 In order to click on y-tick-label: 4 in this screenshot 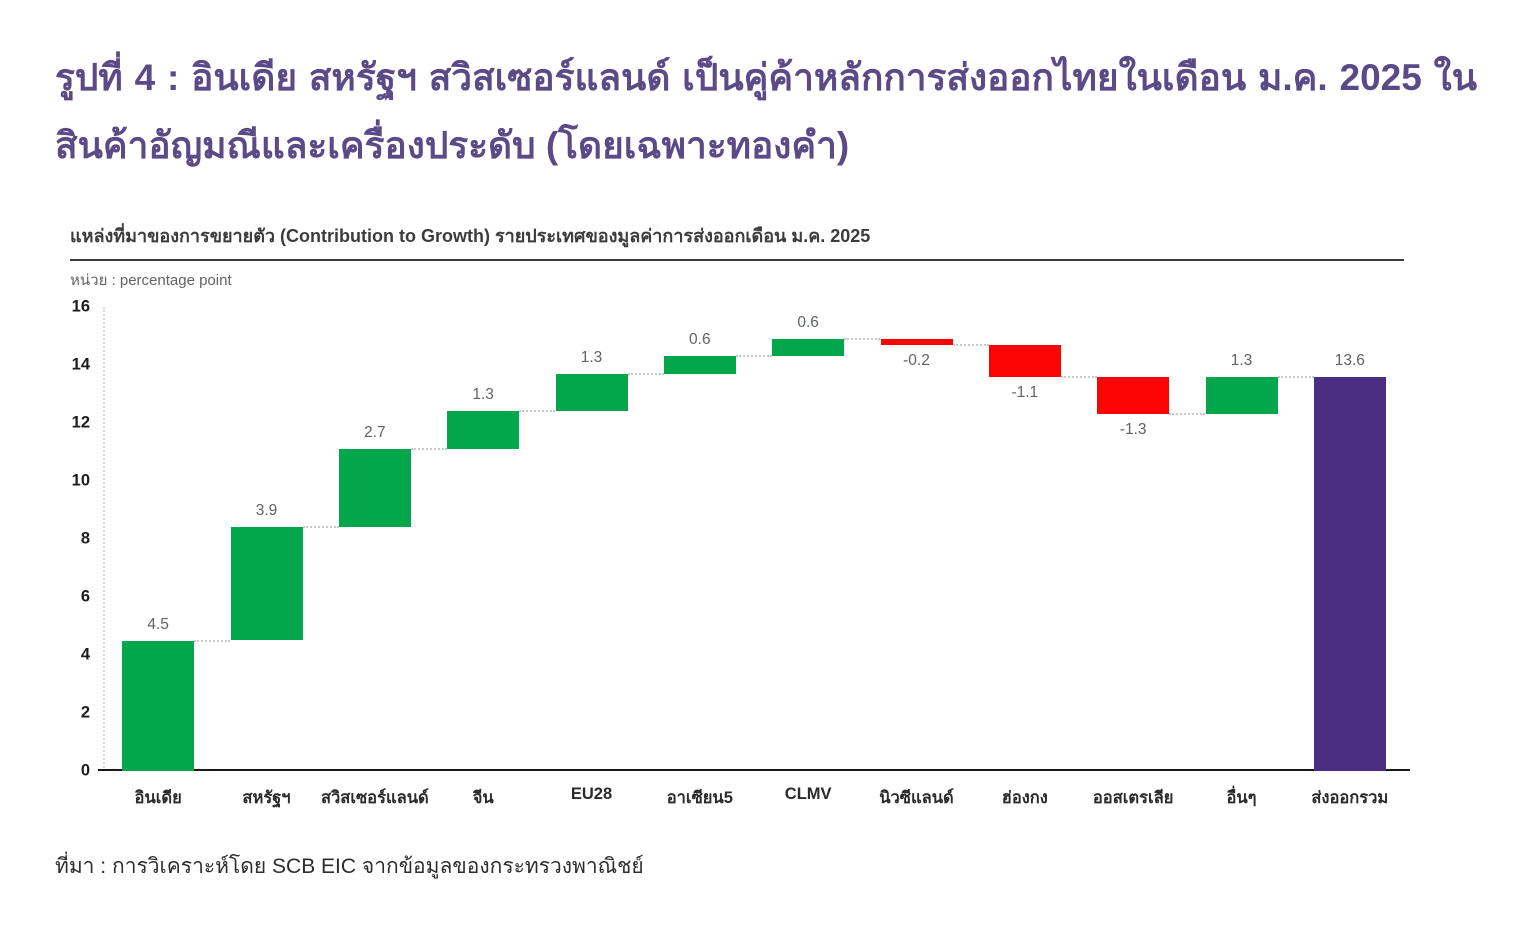, I will do `click(85, 654)`.